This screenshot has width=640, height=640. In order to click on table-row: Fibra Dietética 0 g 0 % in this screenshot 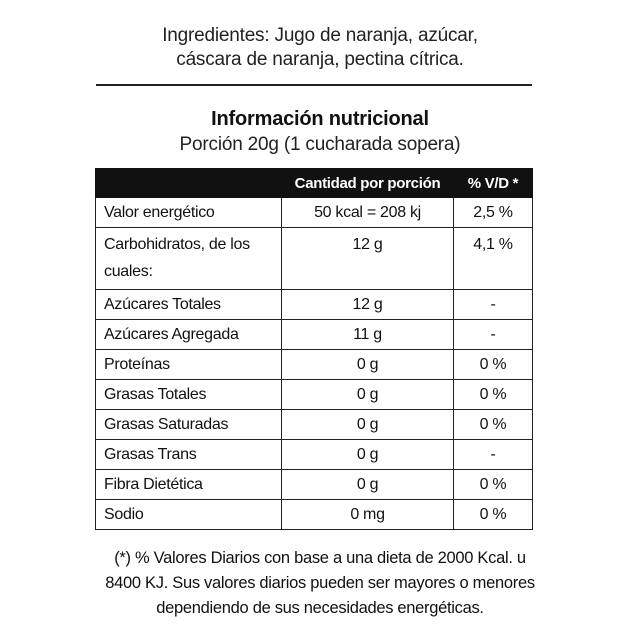, I will do `click(314, 484)`.